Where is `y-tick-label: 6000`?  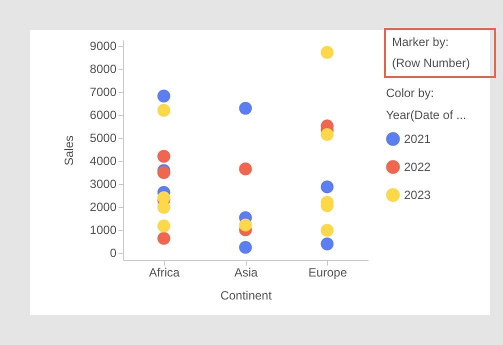 y-tick-label: 6000 is located at coordinates (103, 115).